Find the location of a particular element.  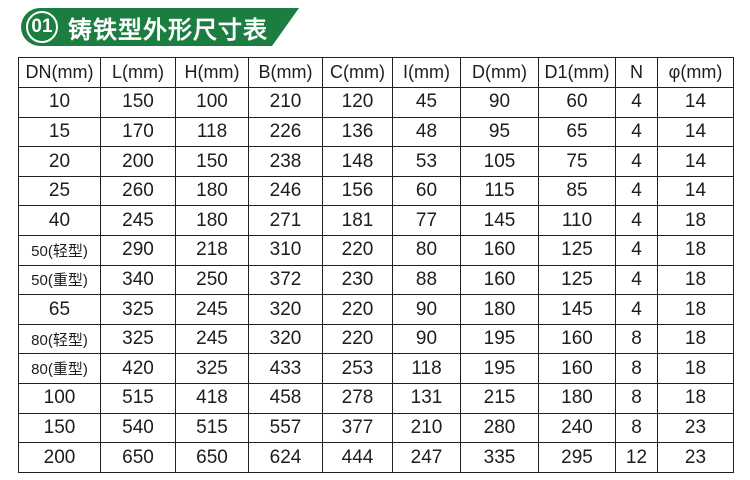

column-header: I(mm) is located at coordinates (426, 72).